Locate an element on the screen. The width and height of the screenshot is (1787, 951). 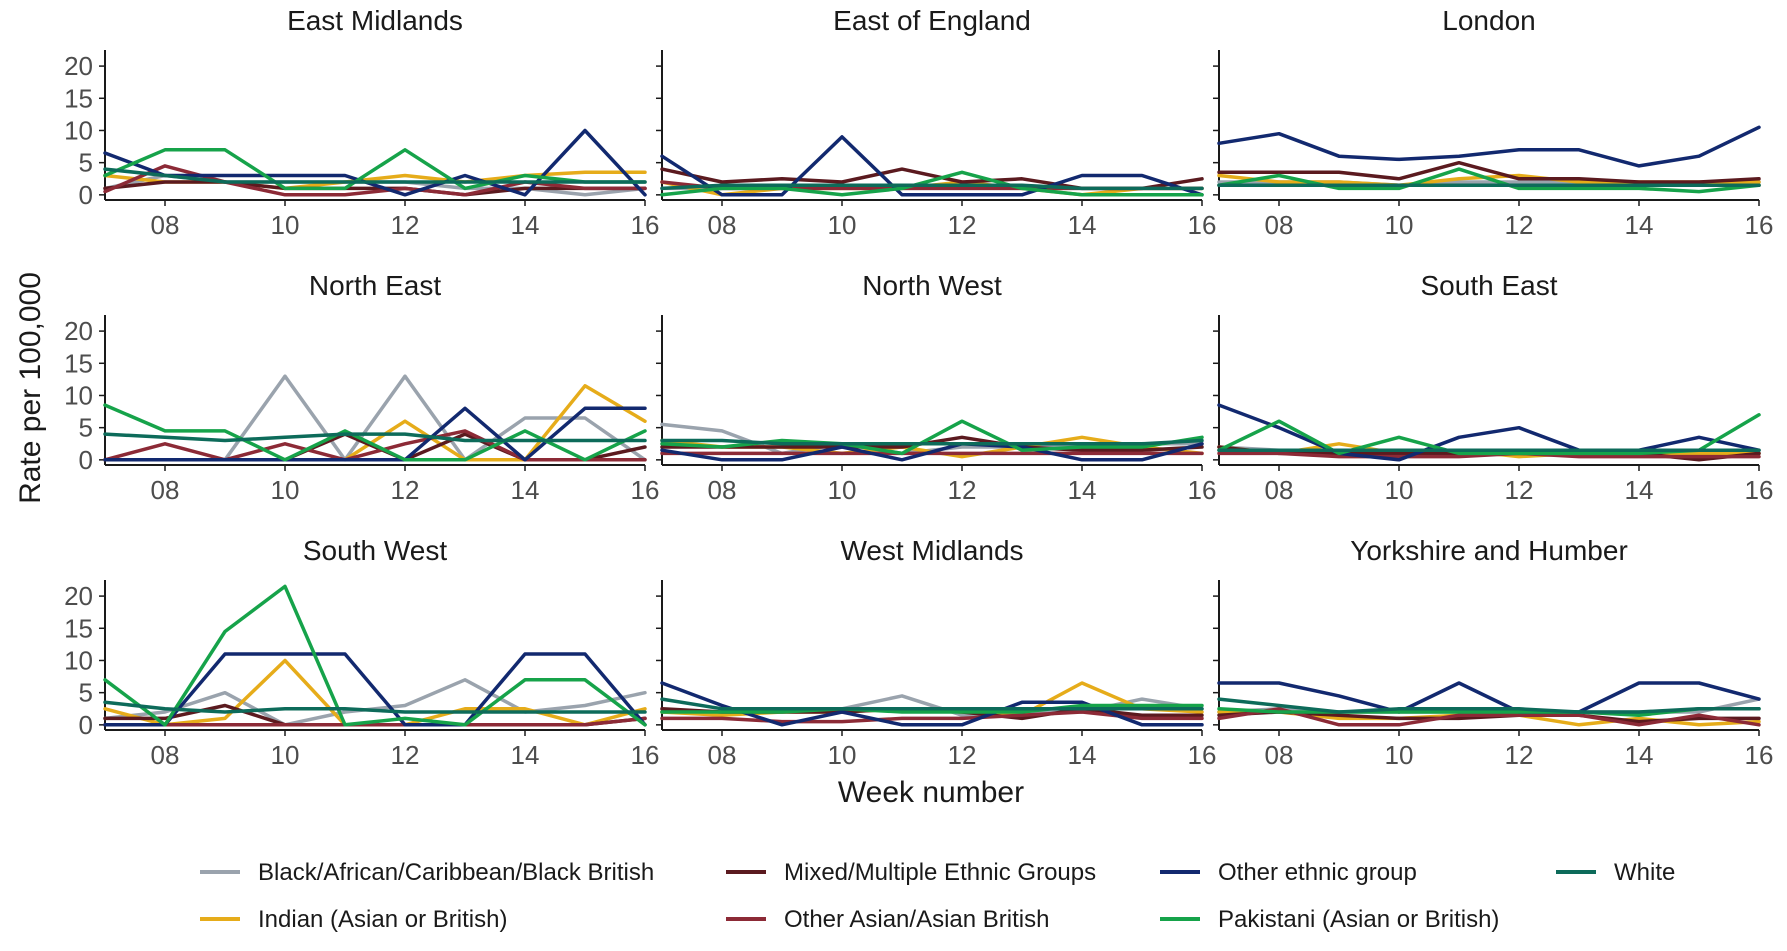
legend-item-pakistani-asian-or-british: Pakistani (Asian or British) is located at coordinates (1329, 919).